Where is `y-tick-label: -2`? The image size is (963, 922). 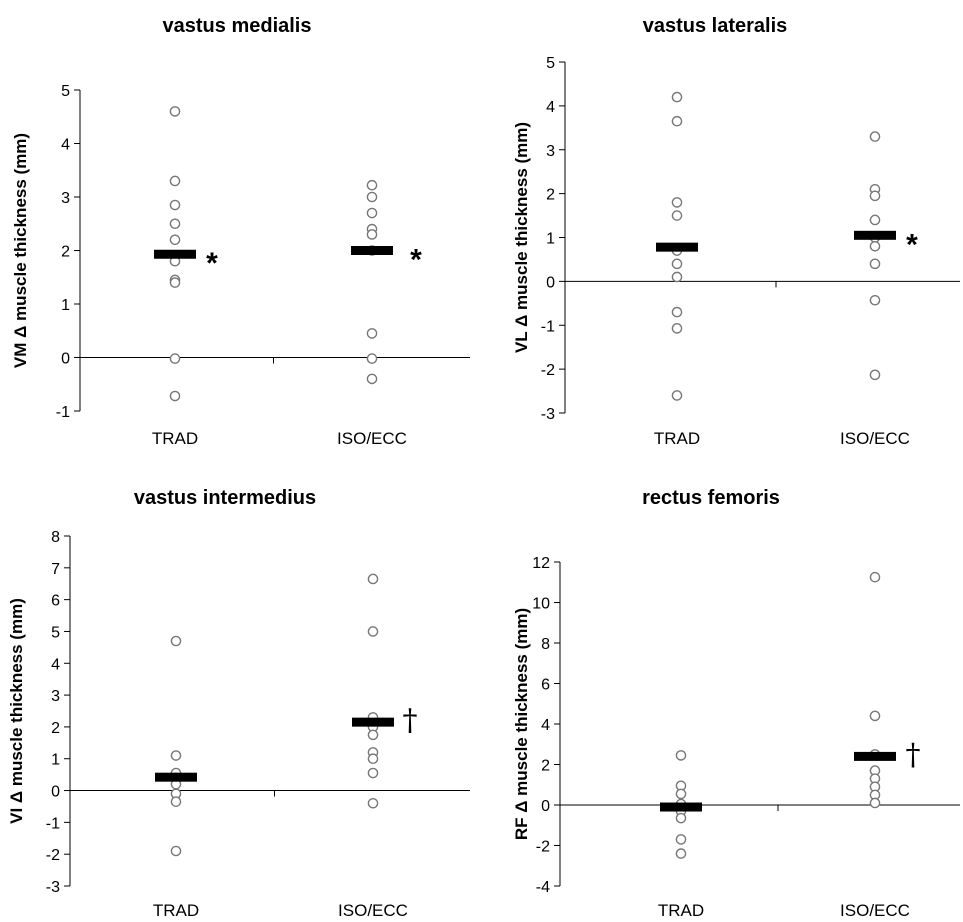
y-tick-label: -2 is located at coordinates (548, 370).